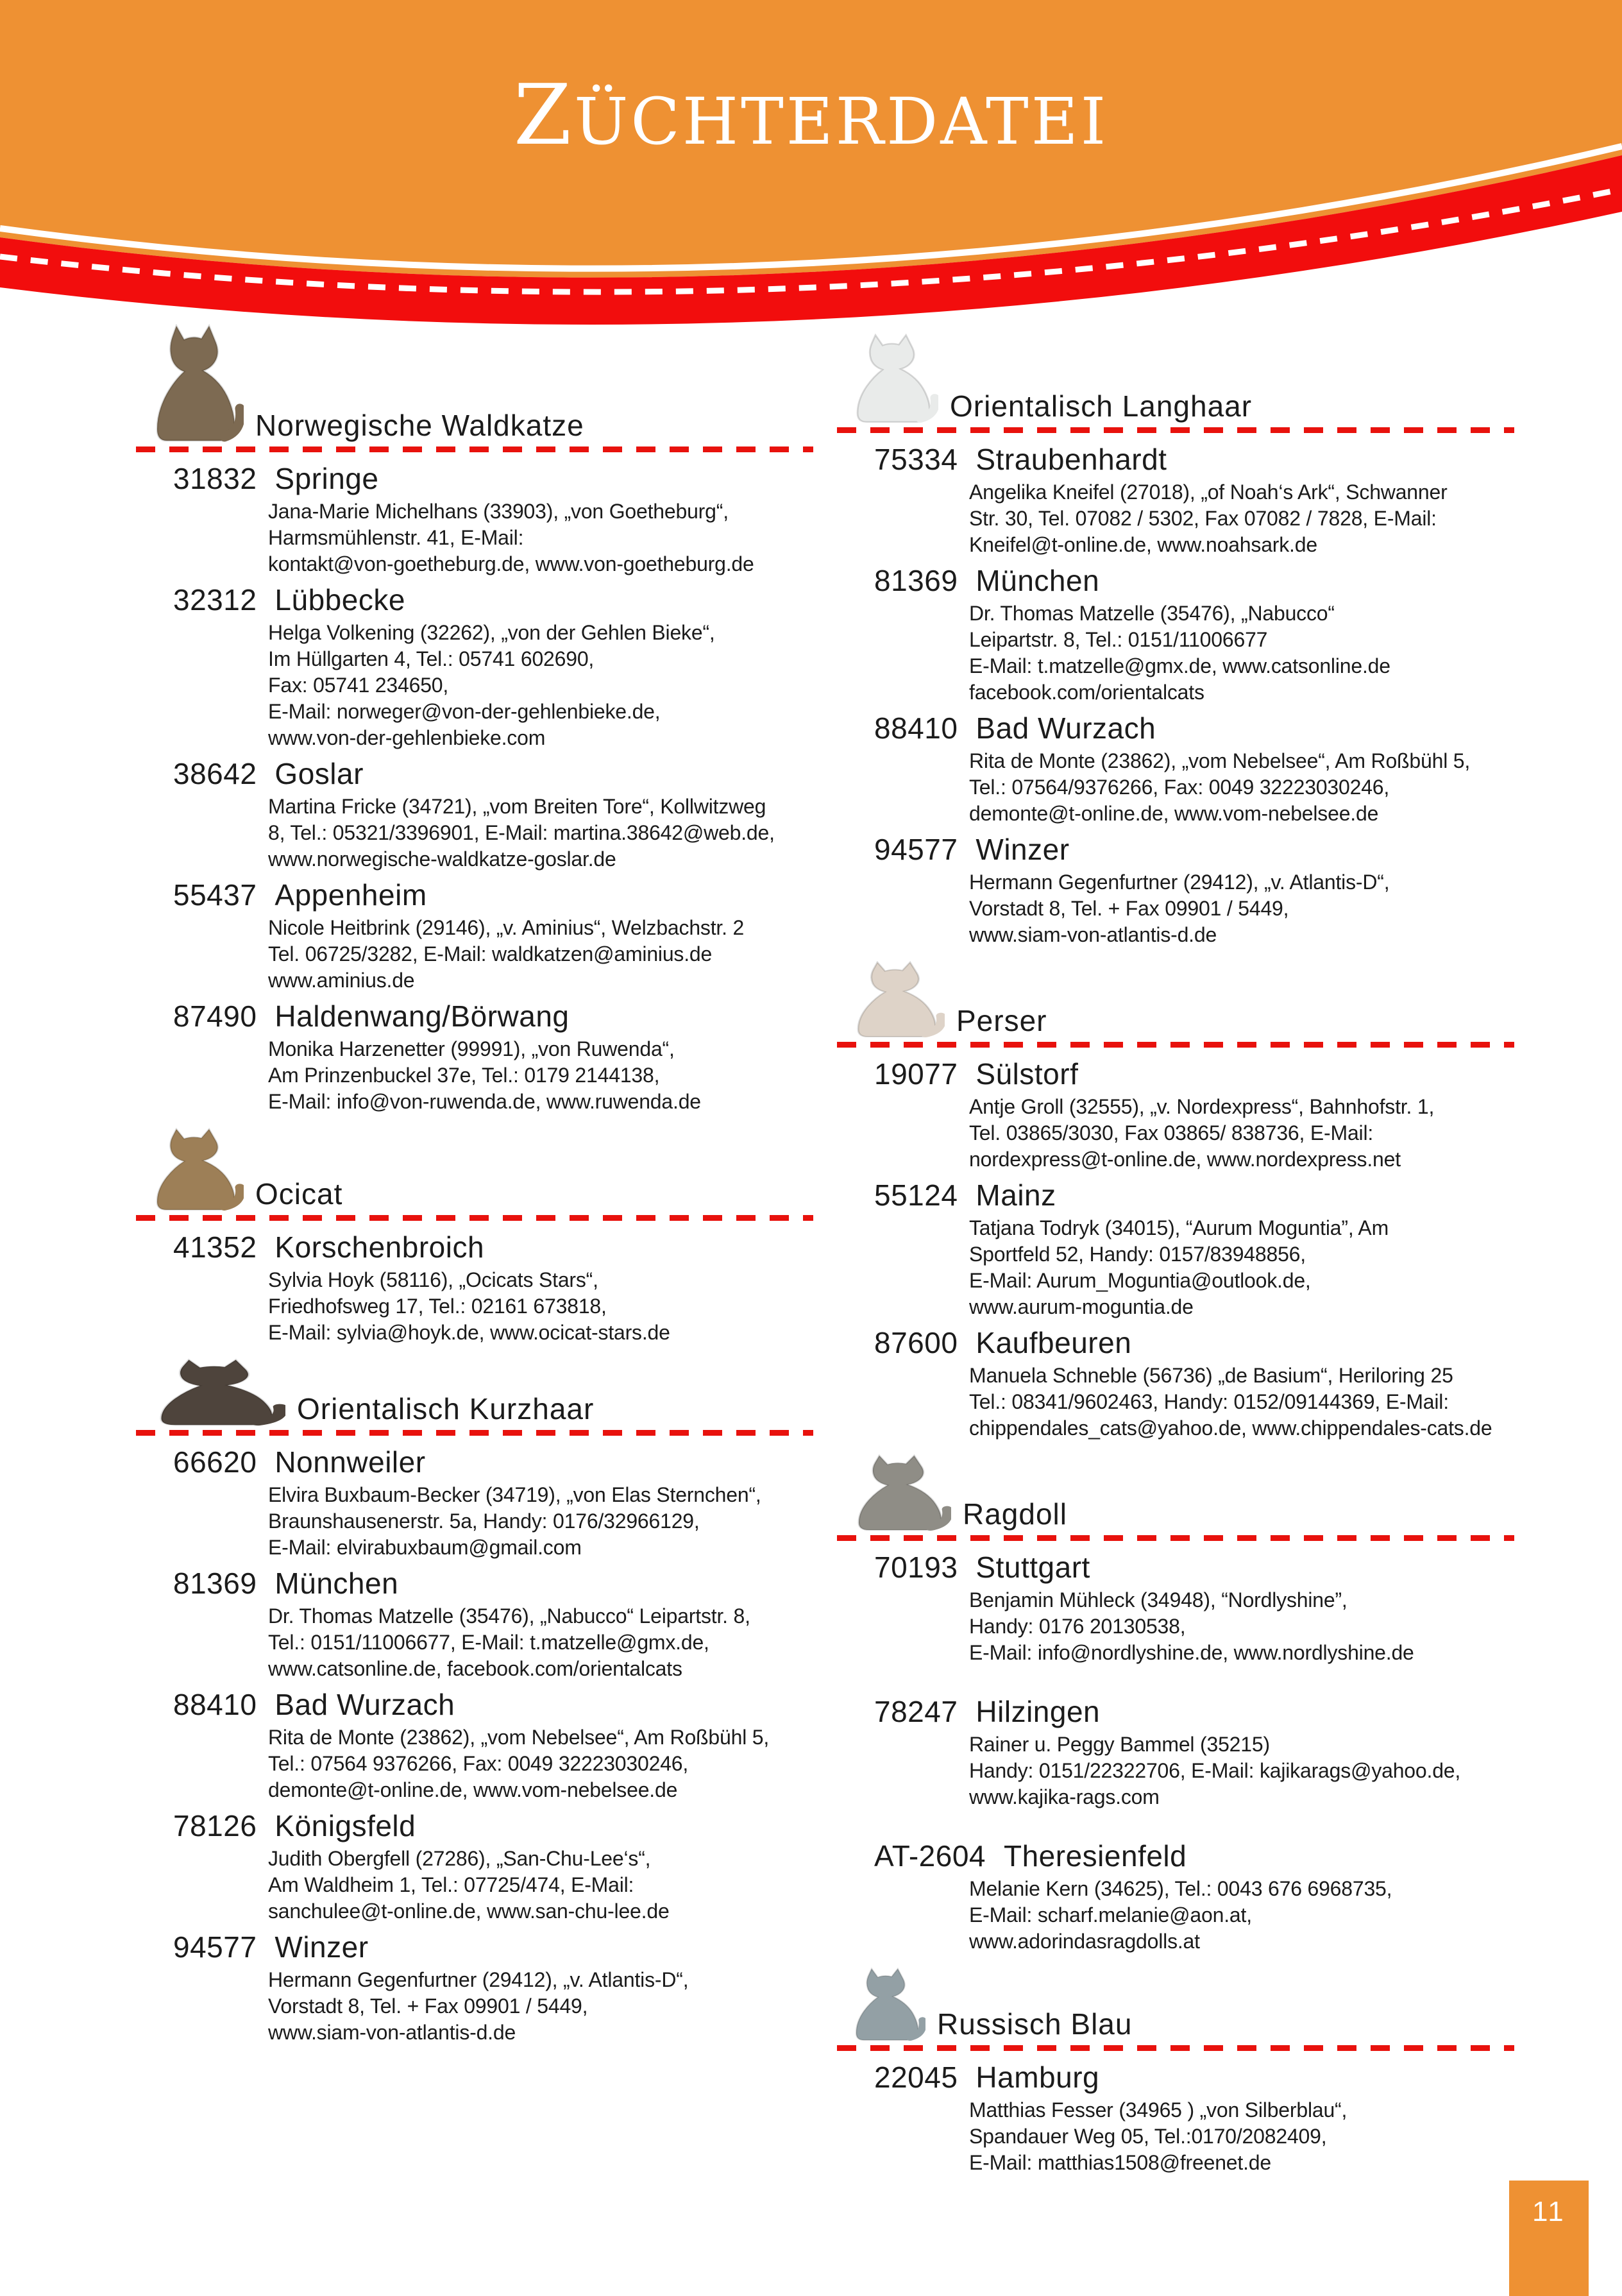  I want to click on detail-line: www.von-der-gehlenbieke.com, so click(407, 737).